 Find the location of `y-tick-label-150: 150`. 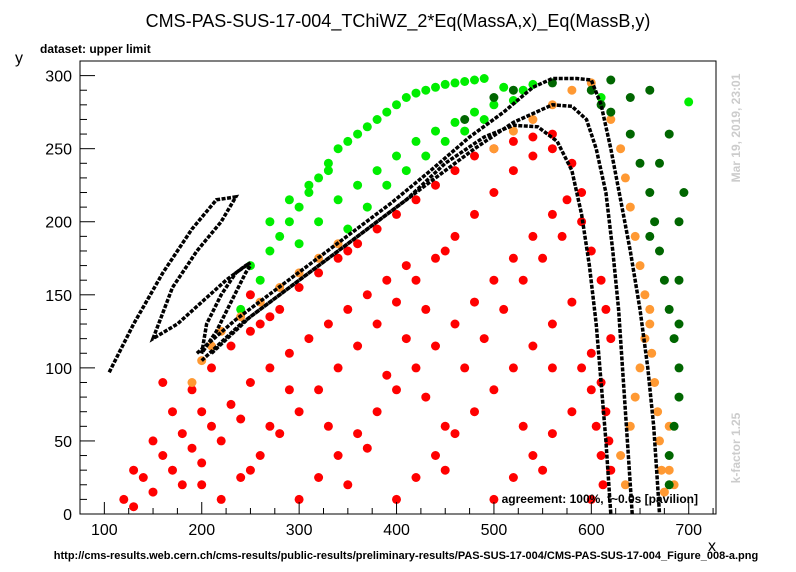

y-tick-label-150: 150 is located at coordinates (58, 296).